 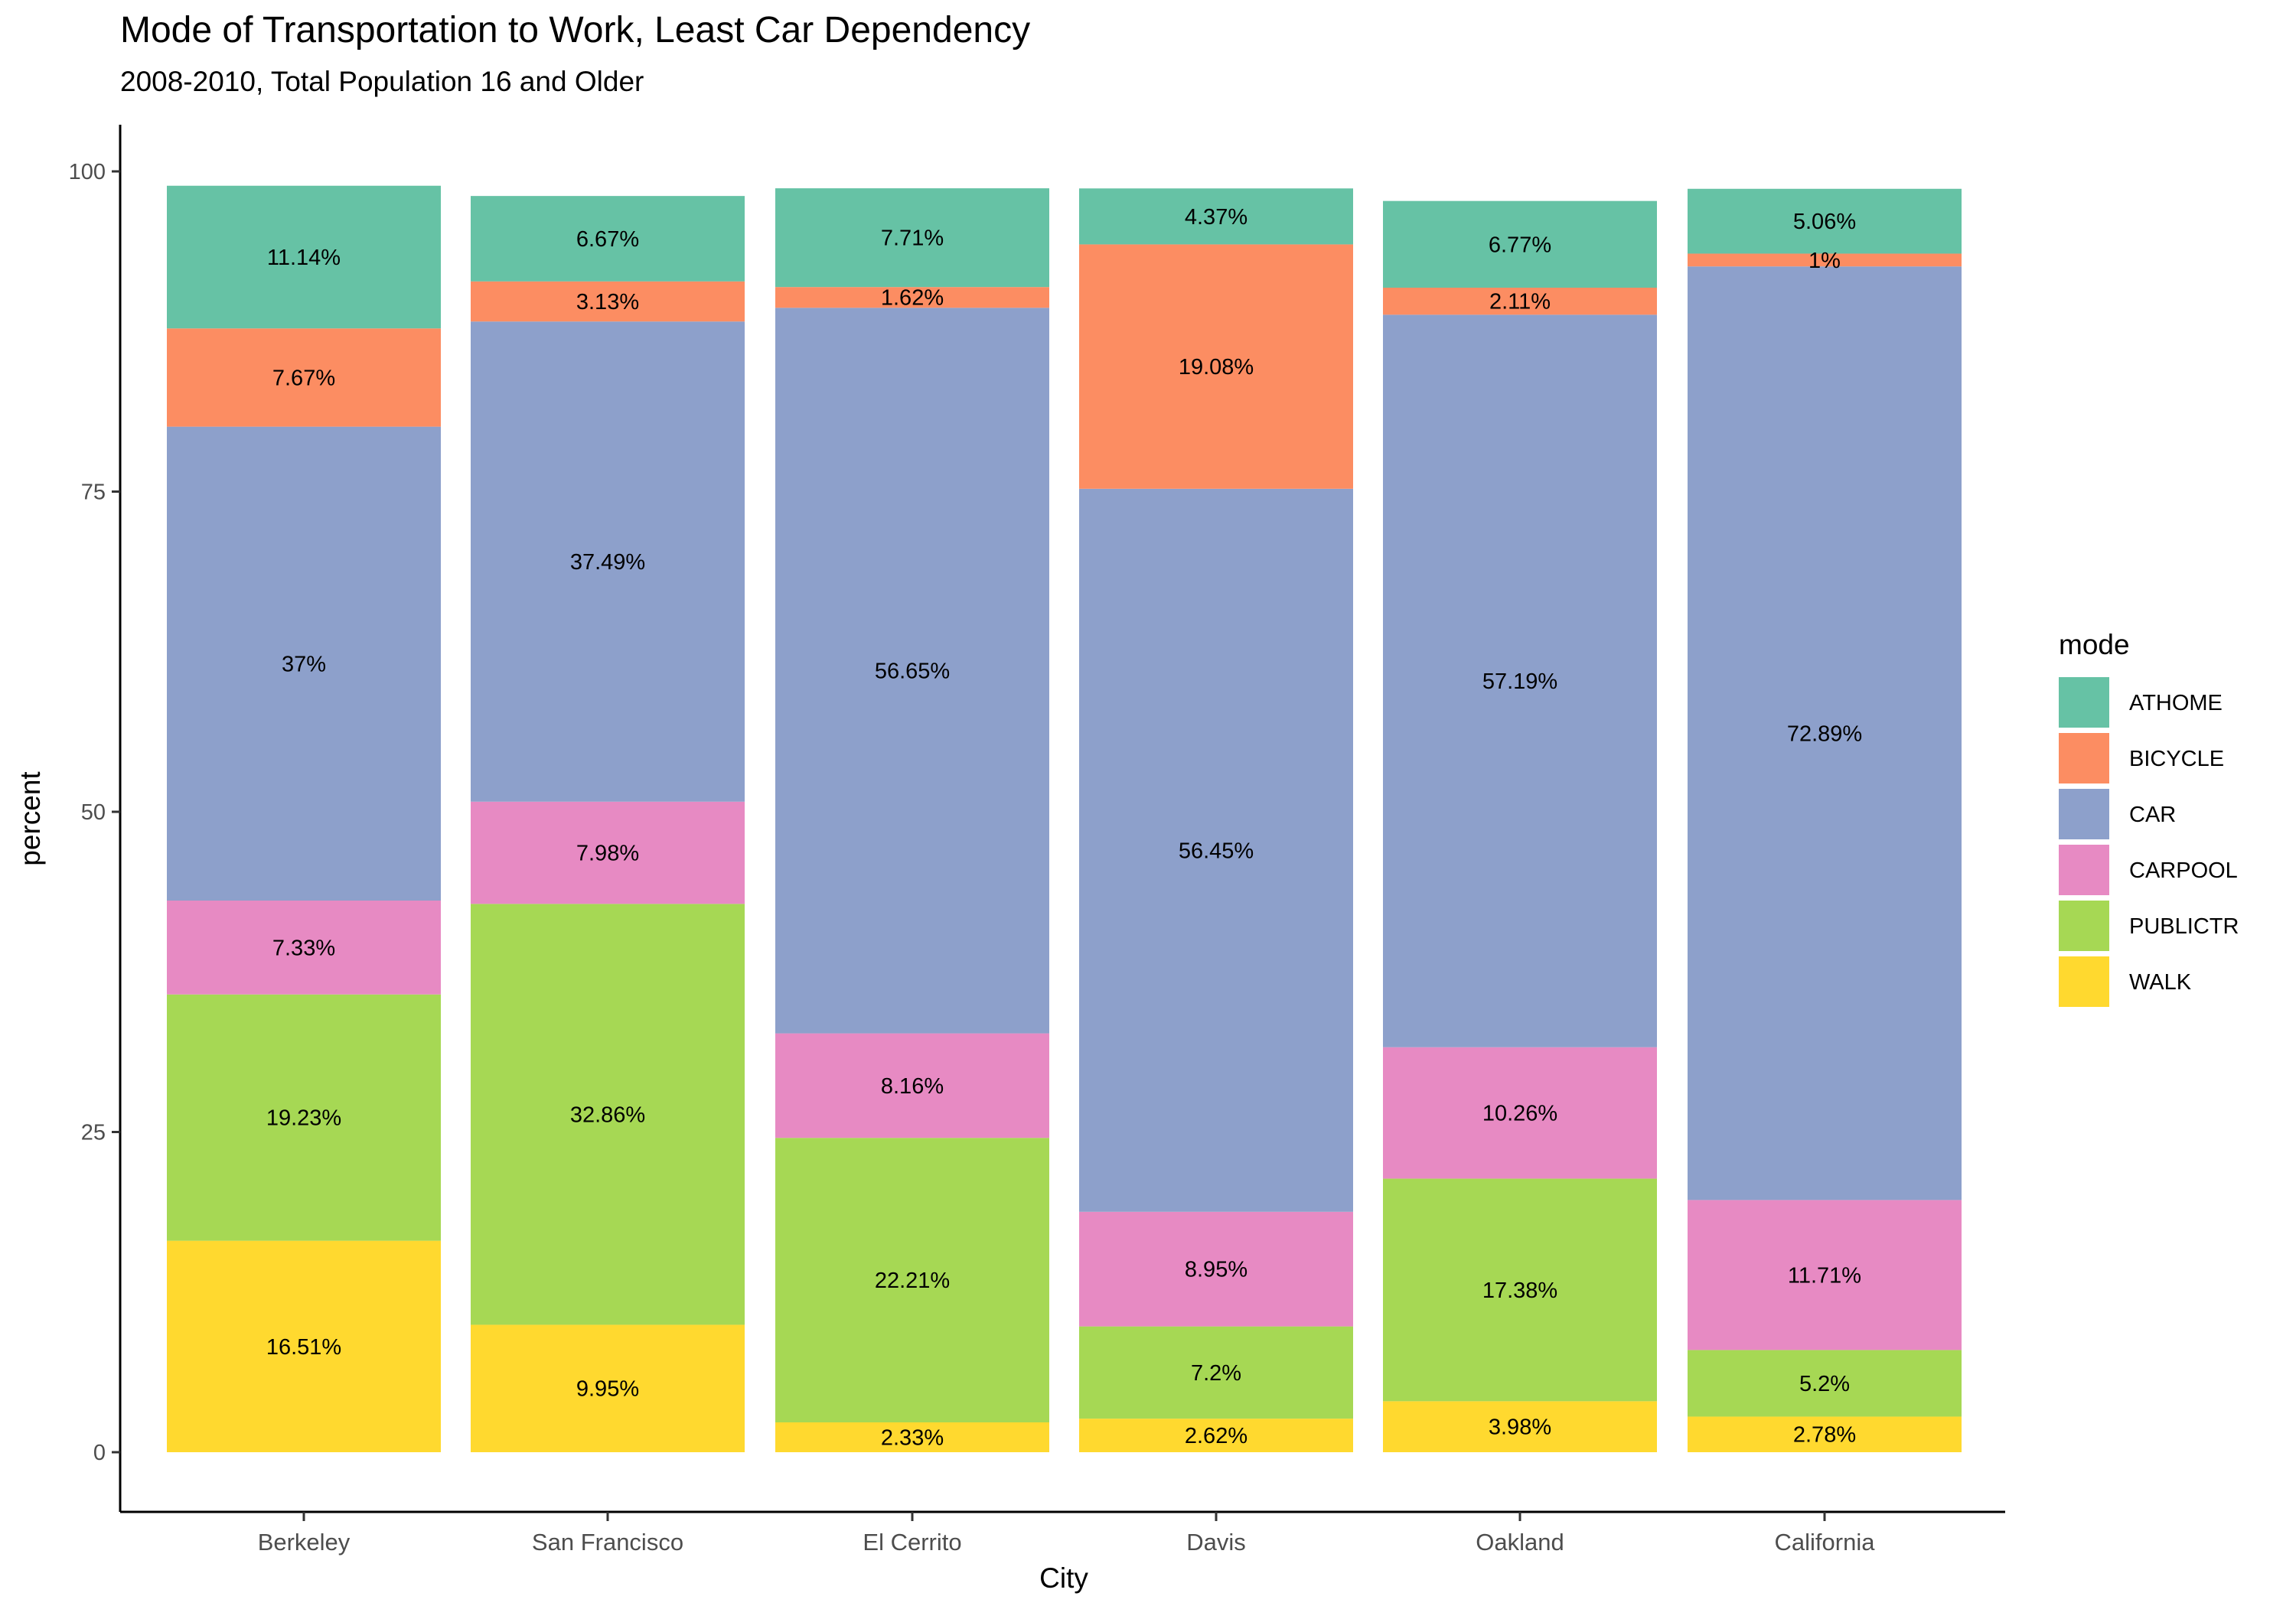 I want to click on data-label-san-francisco-carpool: 7.98%, so click(x=607, y=854).